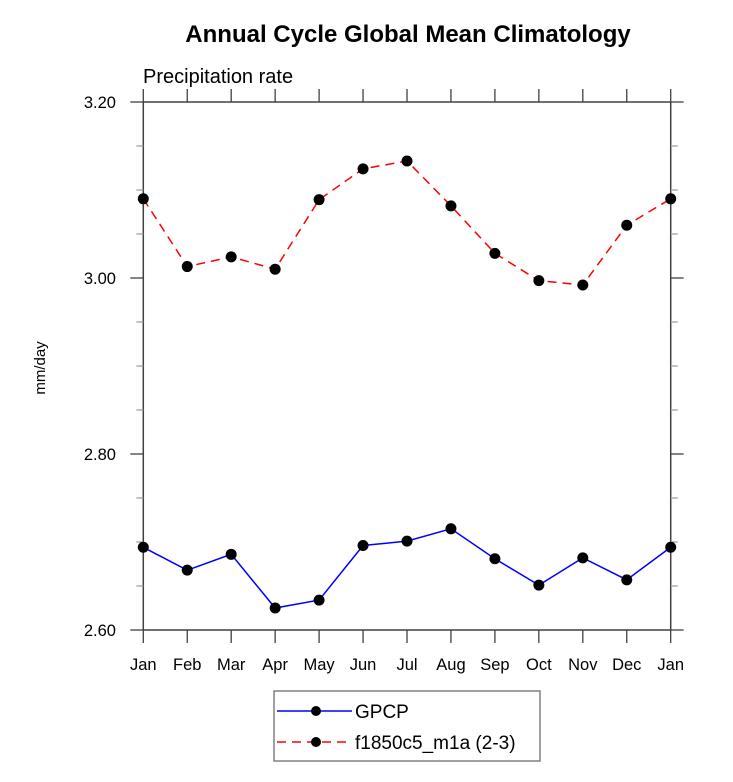 Image resolution: width=733 pixels, height=782 pixels. What do you see at coordinates (494, 665) in the screenshot?
I see `x-tick-label: Sep` at bounding box center [494, 665].